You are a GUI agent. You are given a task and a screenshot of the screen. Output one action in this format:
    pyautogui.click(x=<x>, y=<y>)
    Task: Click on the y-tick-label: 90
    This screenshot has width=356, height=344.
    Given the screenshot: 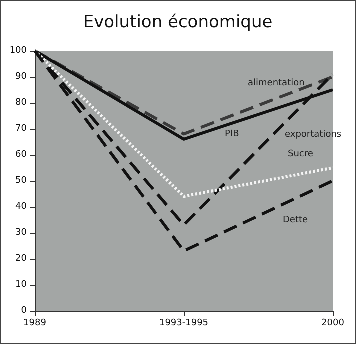 What is the action you would take?
    pyautogui.click(x=22, y=77)
    